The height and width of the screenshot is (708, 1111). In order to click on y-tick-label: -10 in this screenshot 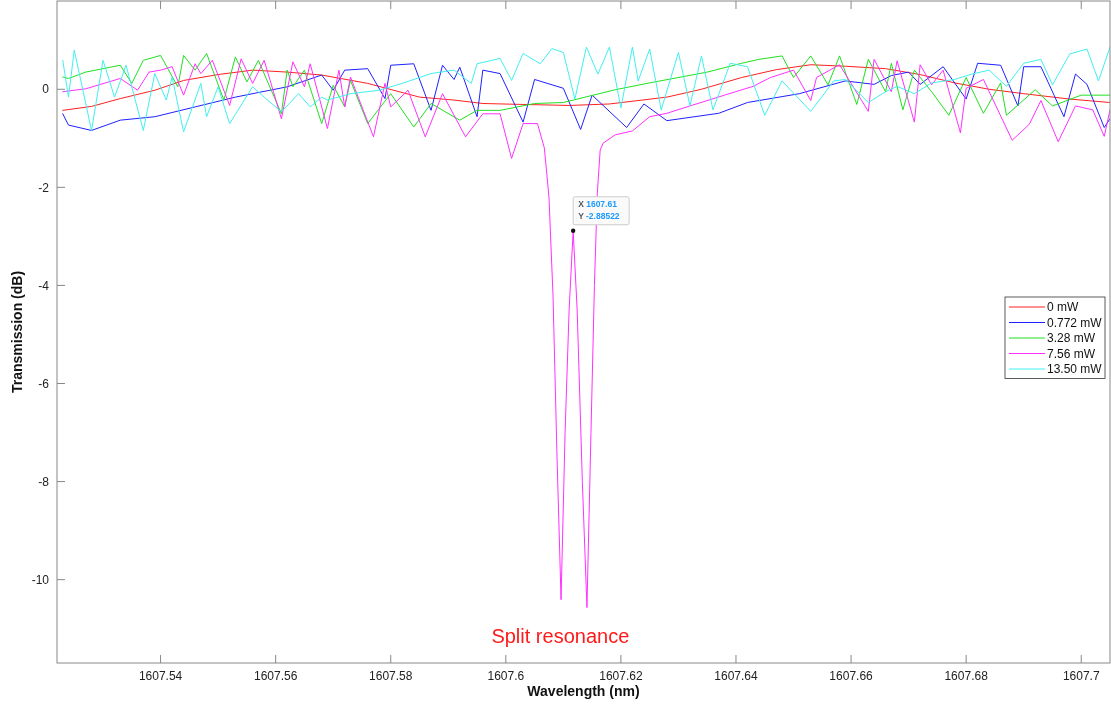, I will do `click(40, 579)`.